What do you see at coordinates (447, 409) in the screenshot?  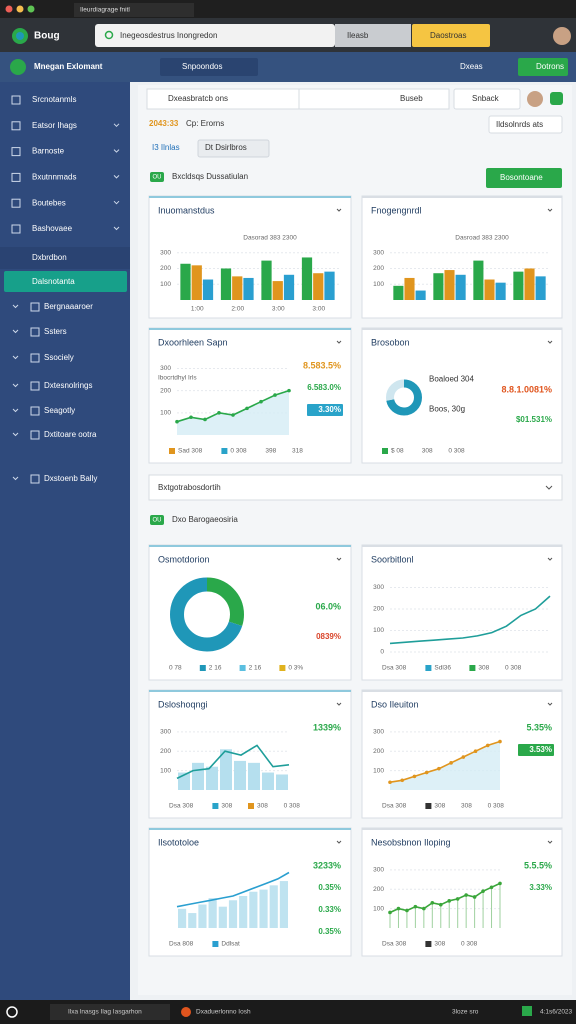 I see `donut-tag: Boos, 30g` at bounding box center [447, 409].